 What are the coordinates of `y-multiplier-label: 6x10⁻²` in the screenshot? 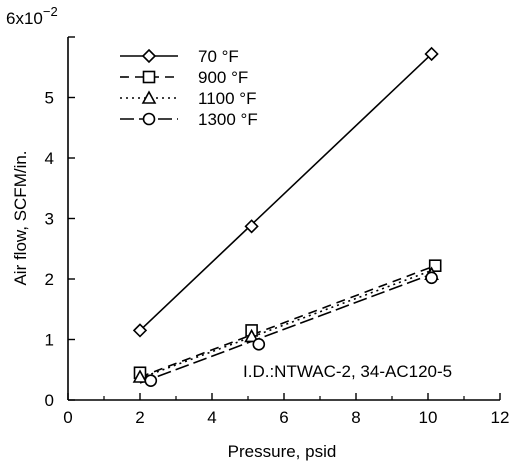 It's located at (32, 16).